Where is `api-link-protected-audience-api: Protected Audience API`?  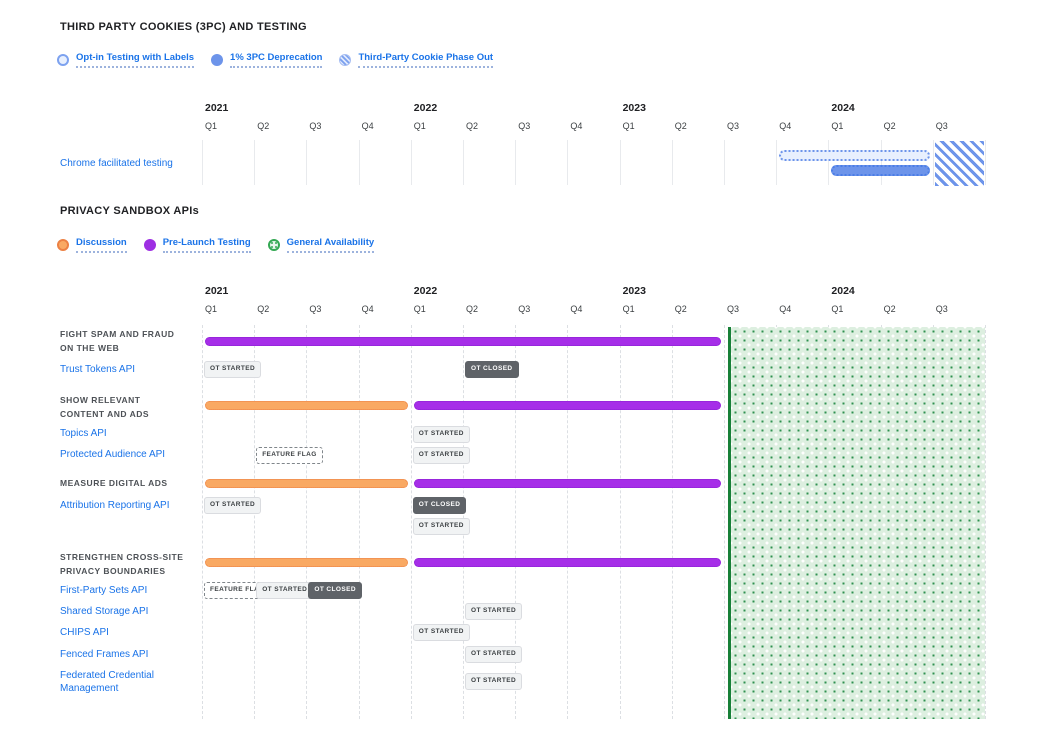
api-link-protected-audience-api: Protected Audience API is located at coordinates (113, 454).